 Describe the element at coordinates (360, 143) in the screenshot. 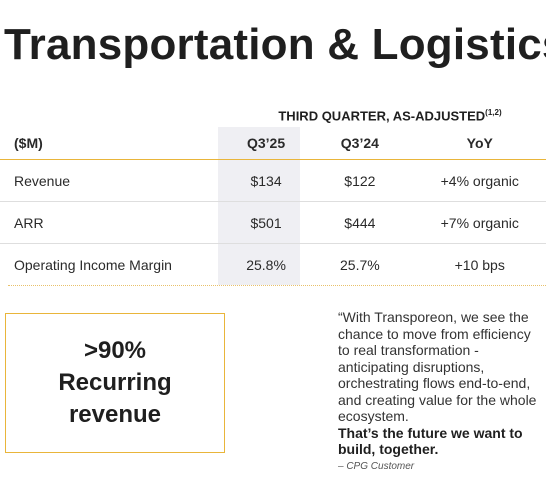

I see `header-q3-24: Q3’24` at that location.